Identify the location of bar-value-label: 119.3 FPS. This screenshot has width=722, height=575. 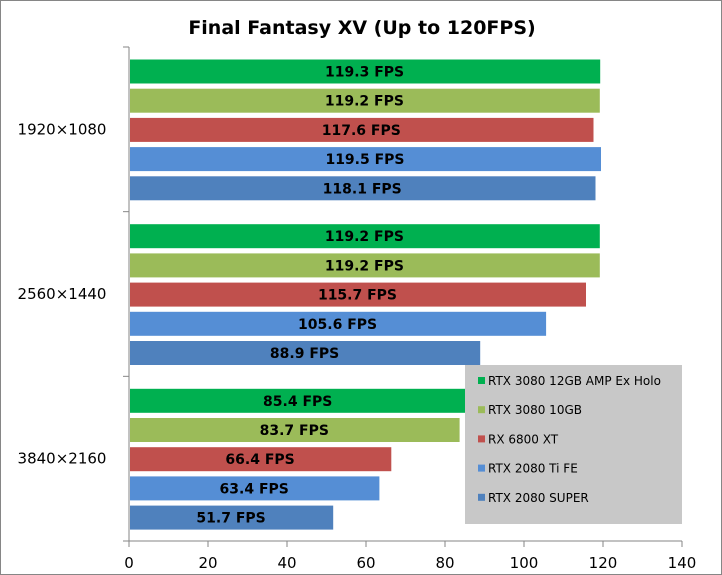
(364, 73).